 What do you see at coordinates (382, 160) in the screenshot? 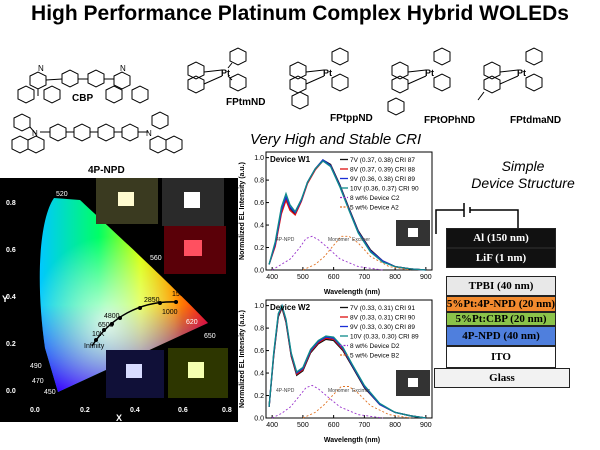
I see `w1-legend-label: 7V (0.37, 0.38) CRI 87` at bounding box center [382, 160].